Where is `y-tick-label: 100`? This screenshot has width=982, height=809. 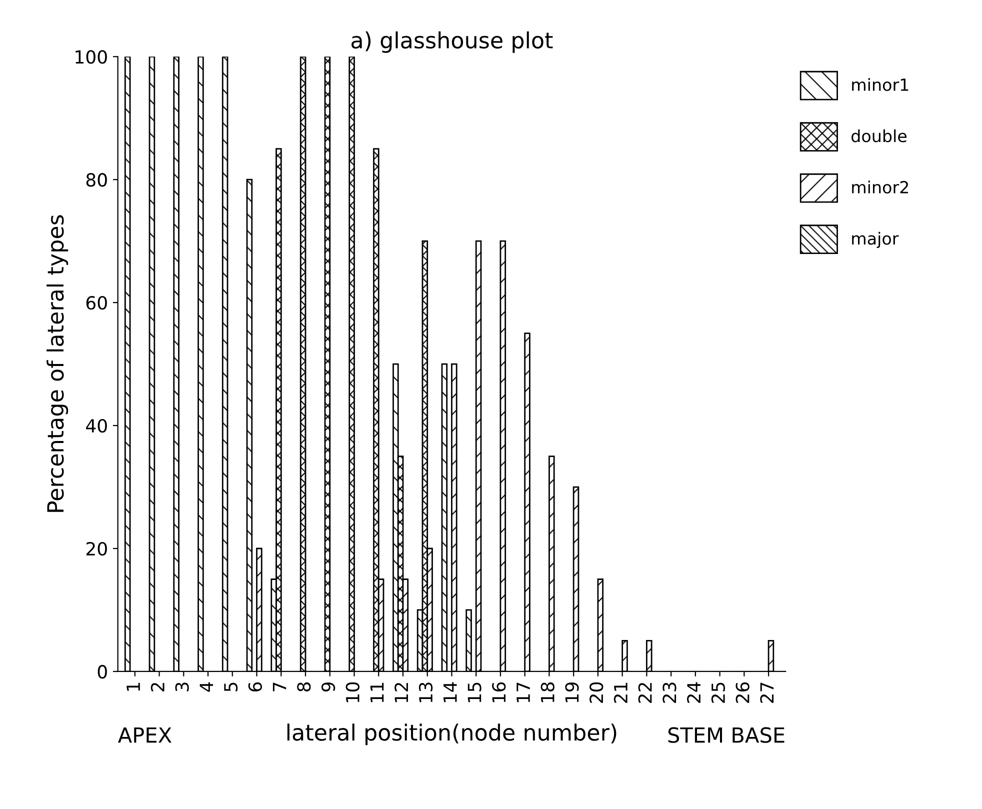
y-tick-label: 100 is located at coordinates (91, 57).